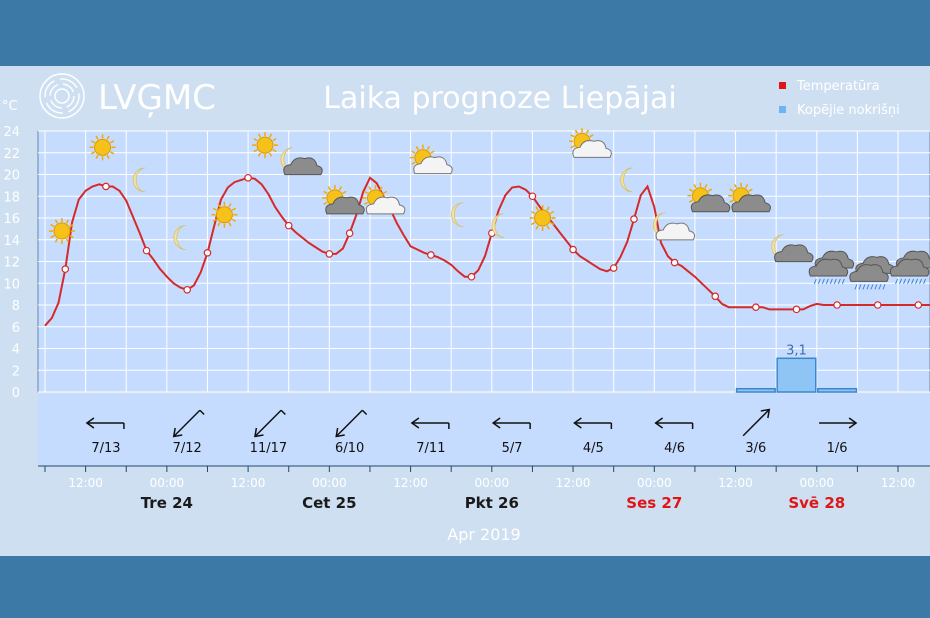 This screenshot has width=930, height=618. Describe the element at coordinates (512, 448) in the screenshot. I see `wind-speed-label: 5/7` at that location.